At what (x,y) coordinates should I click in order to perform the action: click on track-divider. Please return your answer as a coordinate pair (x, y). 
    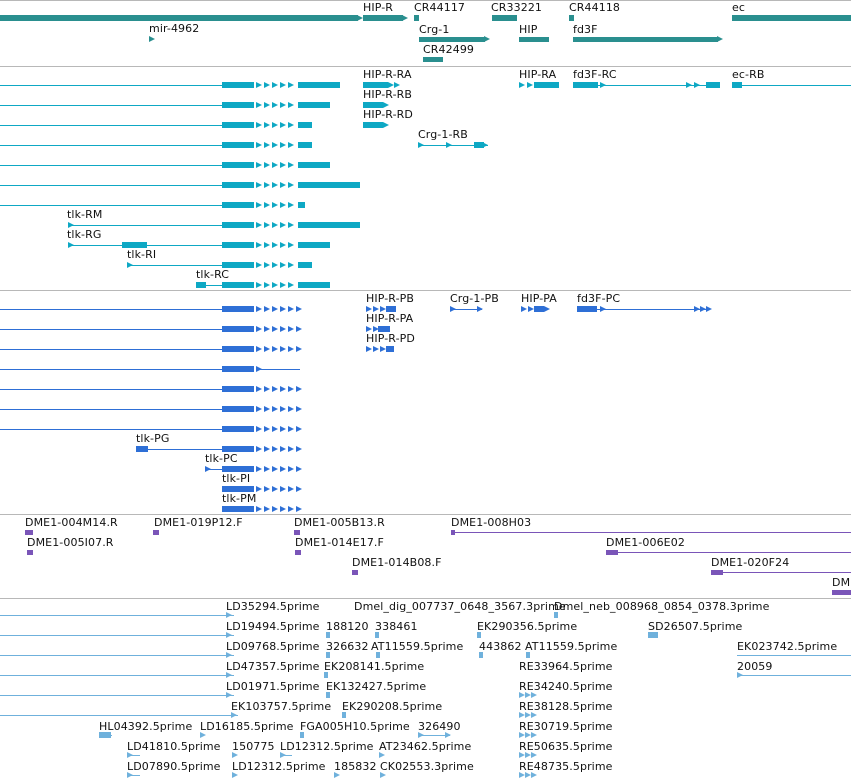
    Looking at the image, I should click on (425, 514).